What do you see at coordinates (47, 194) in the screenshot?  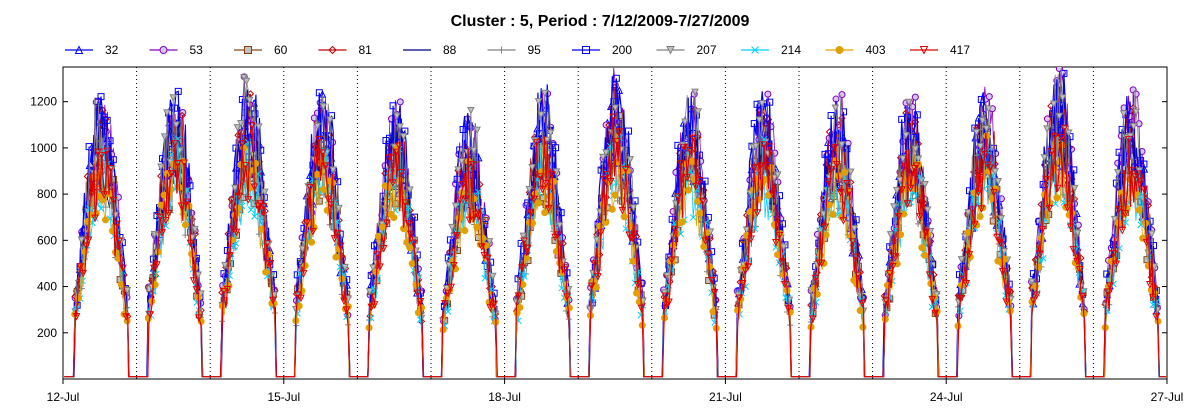 I see `y-tick-label: 800` at bounding box center [47, 194].